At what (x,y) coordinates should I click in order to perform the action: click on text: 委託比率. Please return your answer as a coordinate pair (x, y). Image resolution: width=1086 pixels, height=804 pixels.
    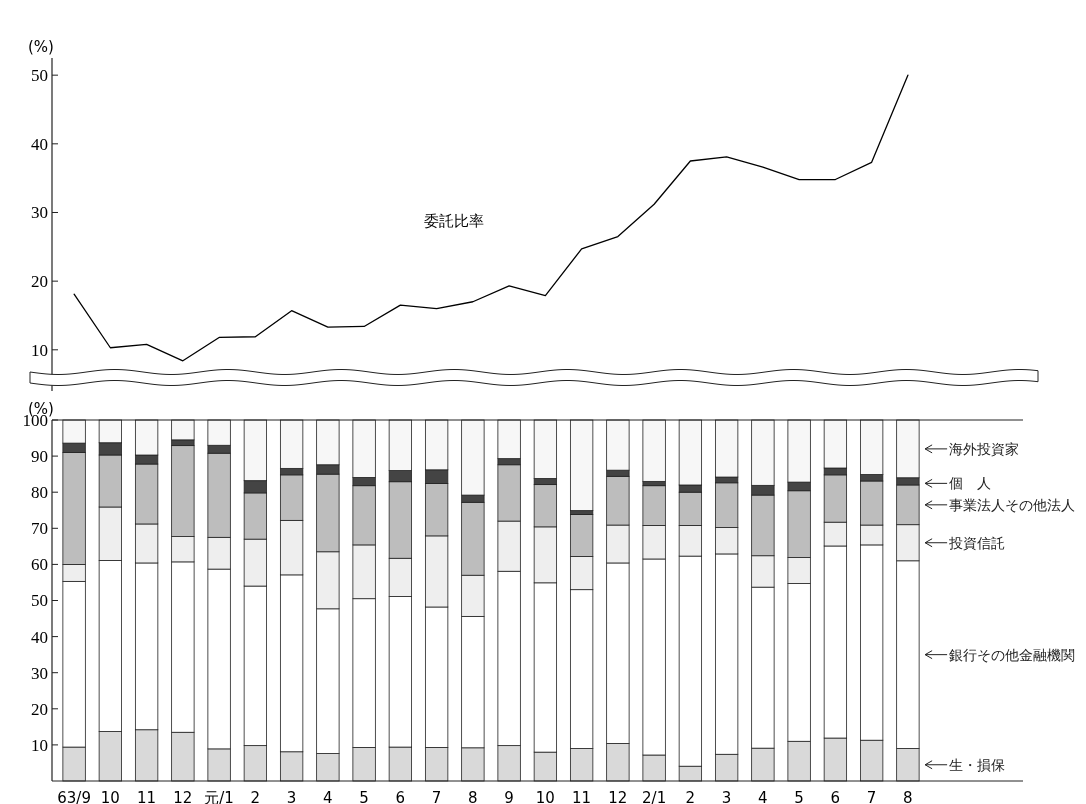
    Looking at the image, I should click on (454, 221).